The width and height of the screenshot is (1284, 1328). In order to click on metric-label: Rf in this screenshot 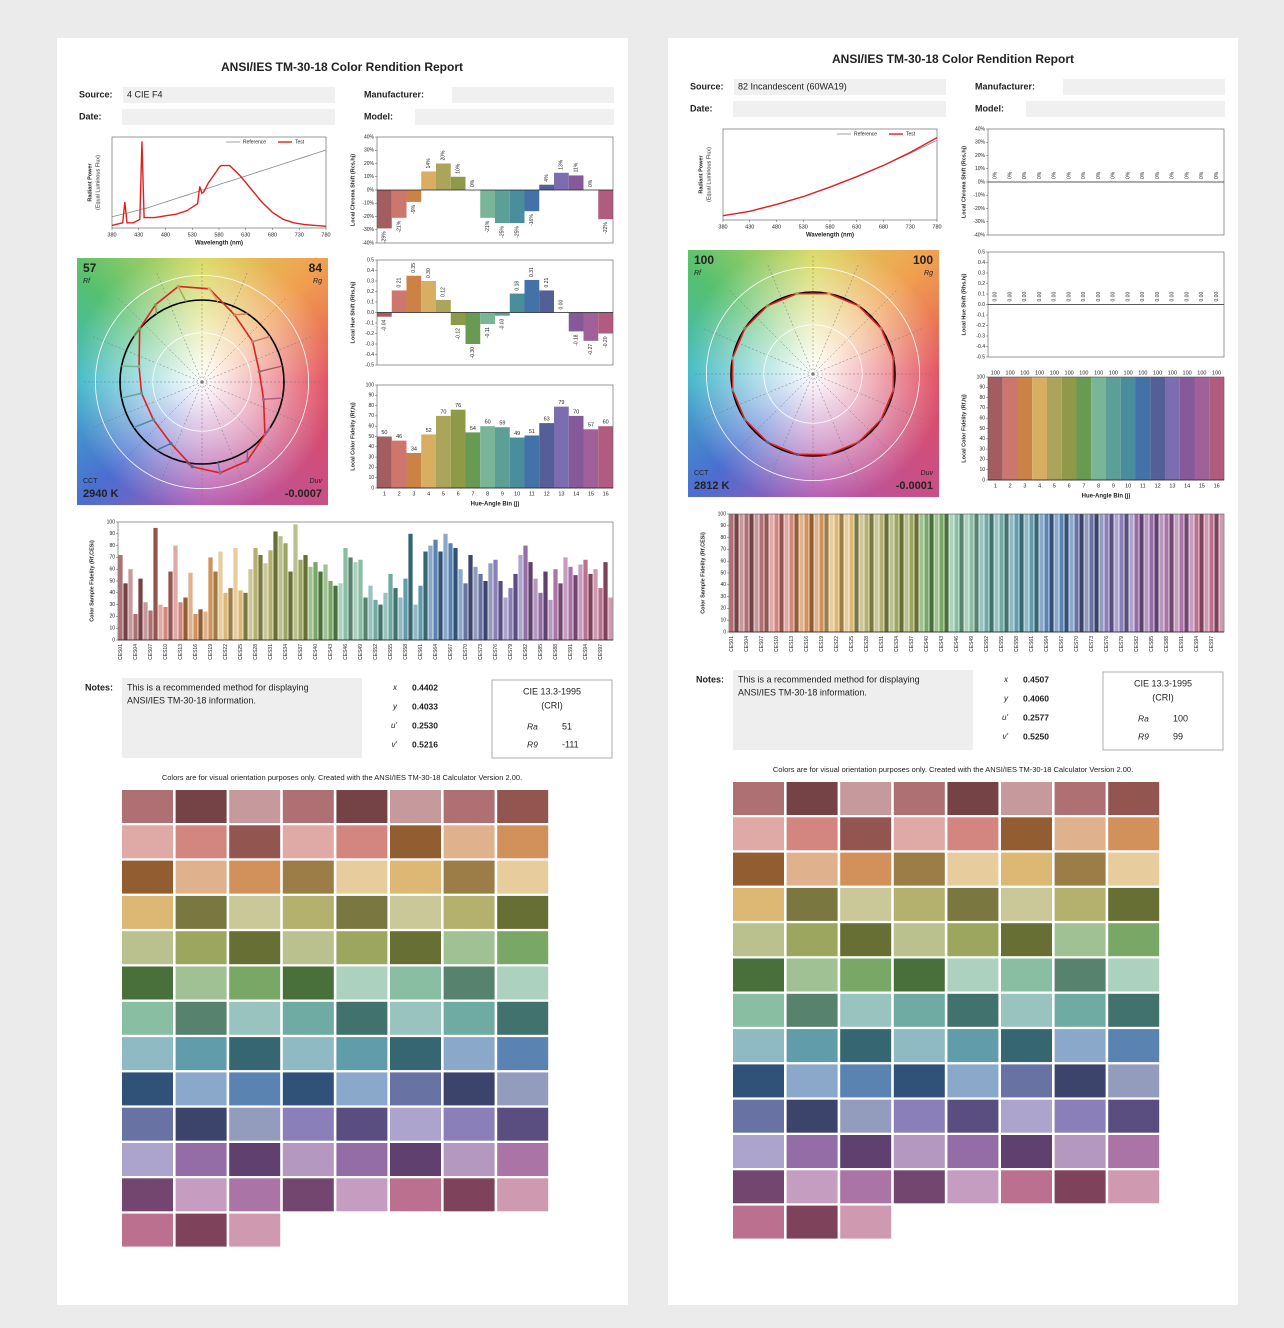, I will do `click(698, 273)`.